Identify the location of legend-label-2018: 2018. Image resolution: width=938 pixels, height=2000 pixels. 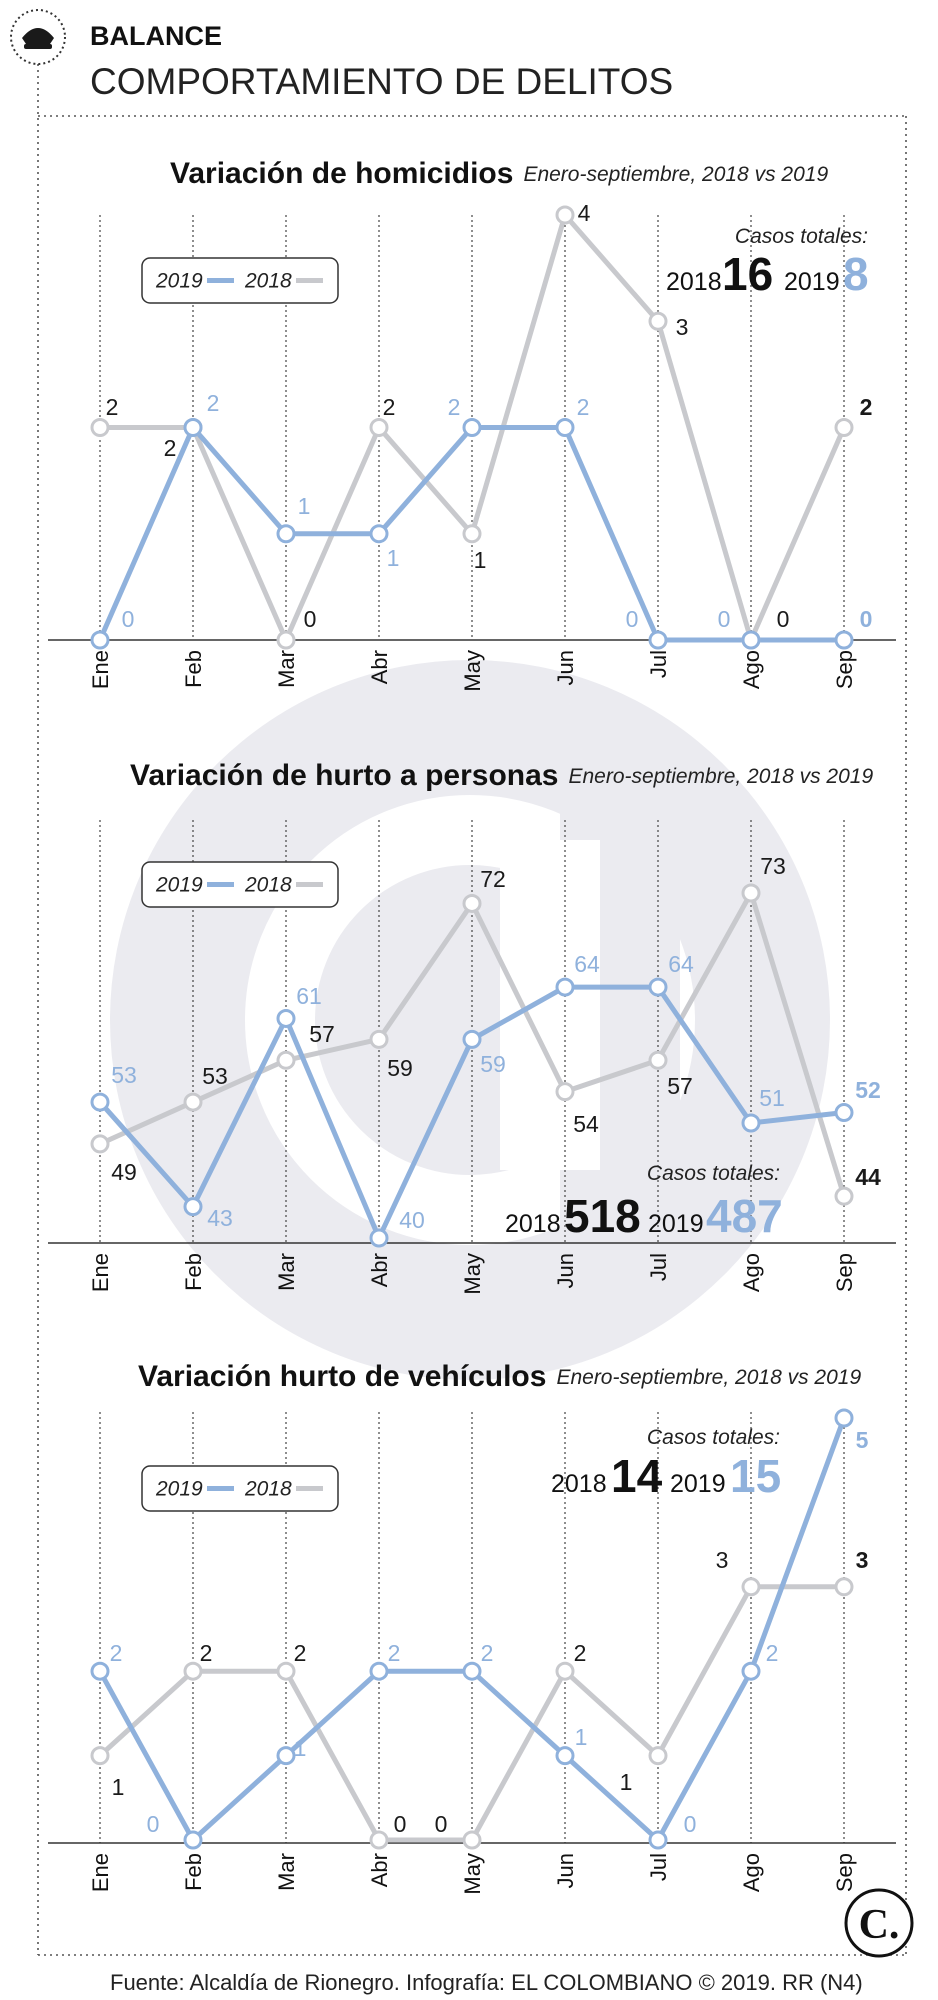
(268, 885).